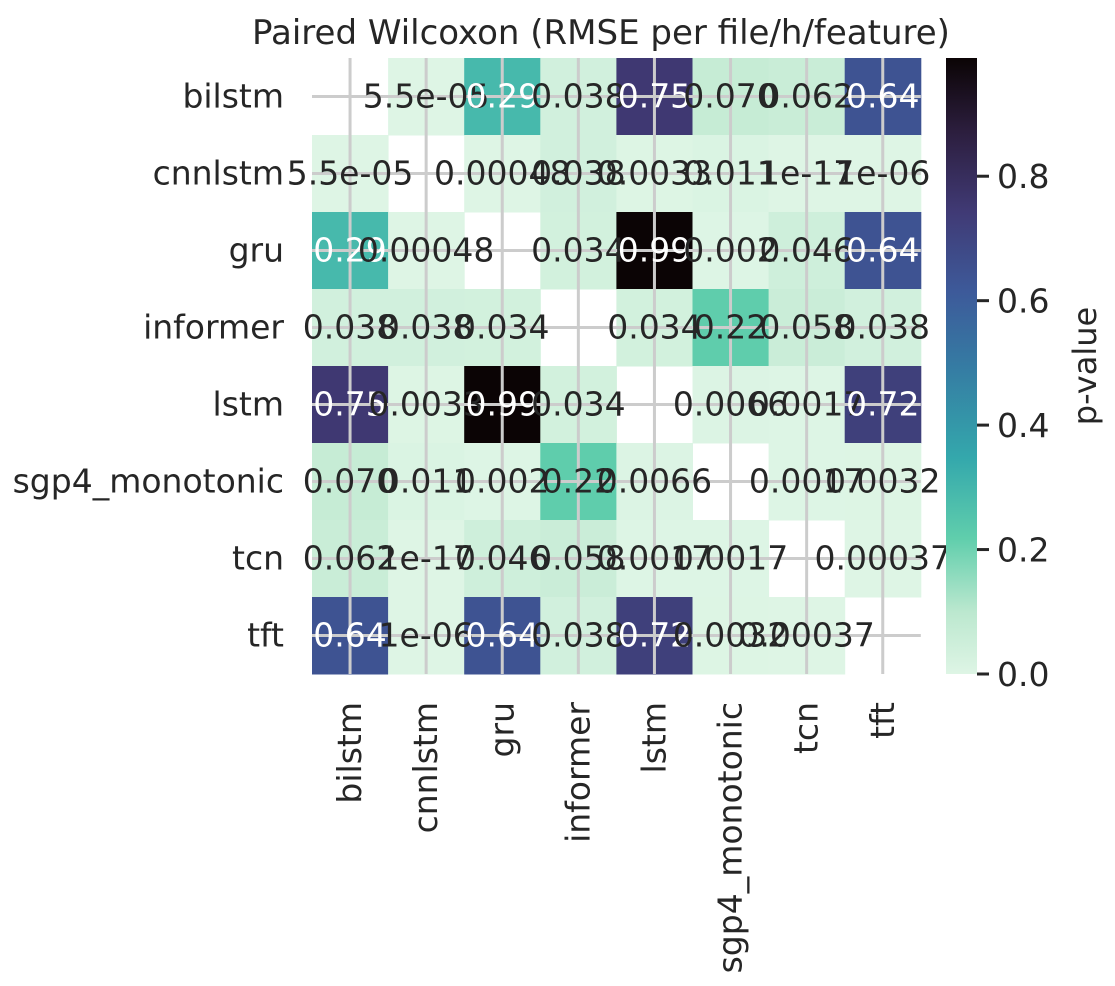 This screenshot has height=986, width=1115. I want to click on column-label: tft, so click(882, 720).